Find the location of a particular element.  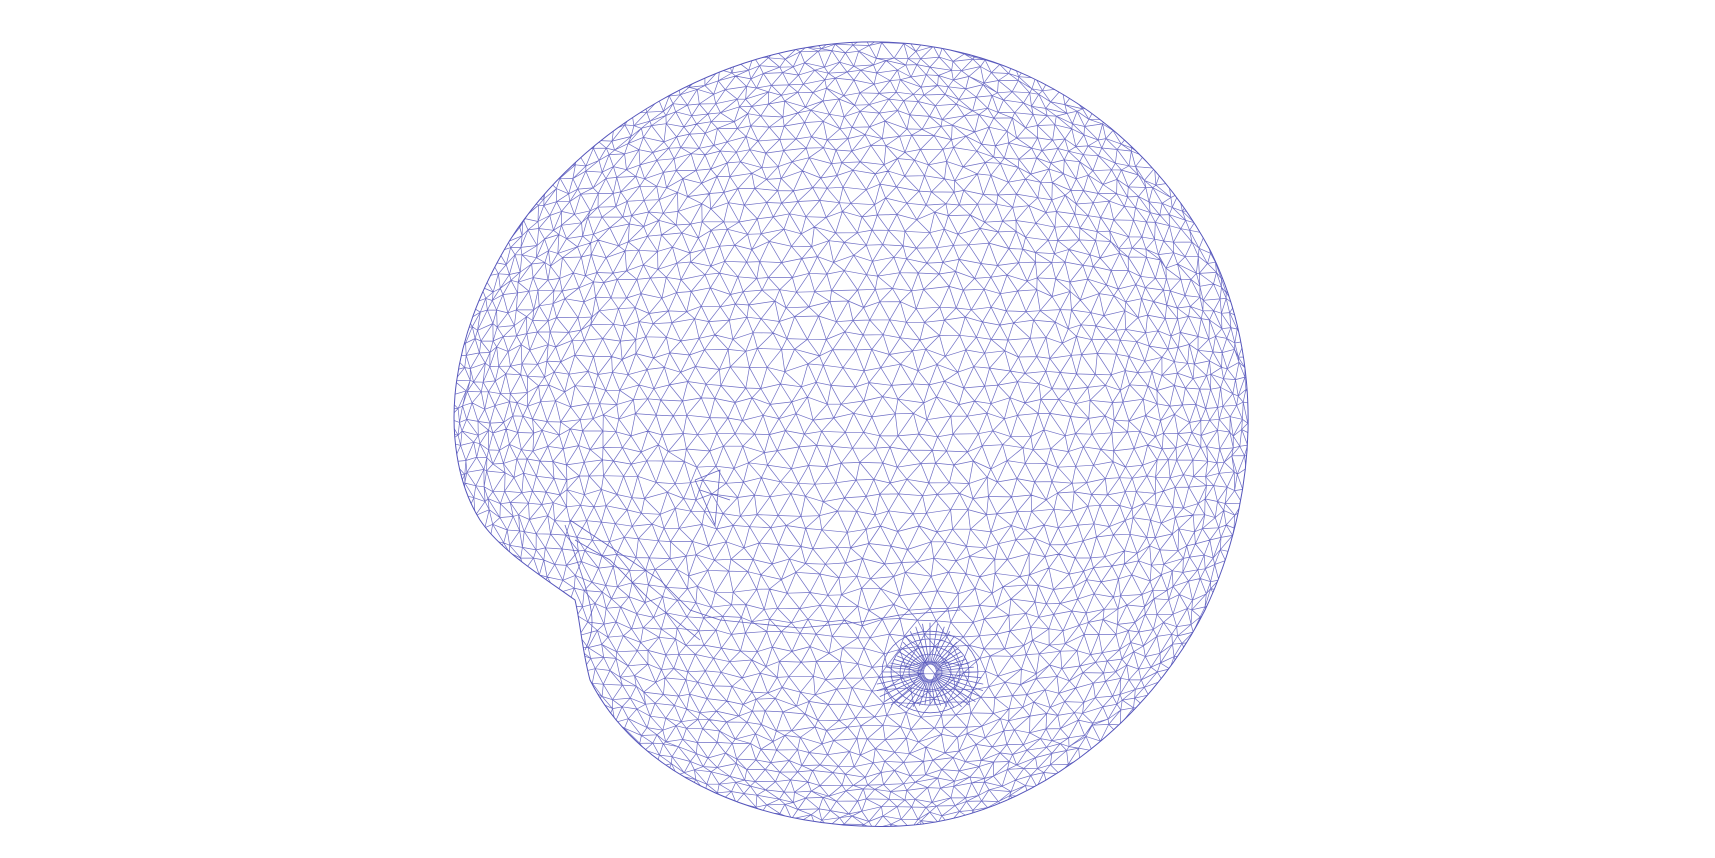

mesh-features is located at coordinates (774, 591).